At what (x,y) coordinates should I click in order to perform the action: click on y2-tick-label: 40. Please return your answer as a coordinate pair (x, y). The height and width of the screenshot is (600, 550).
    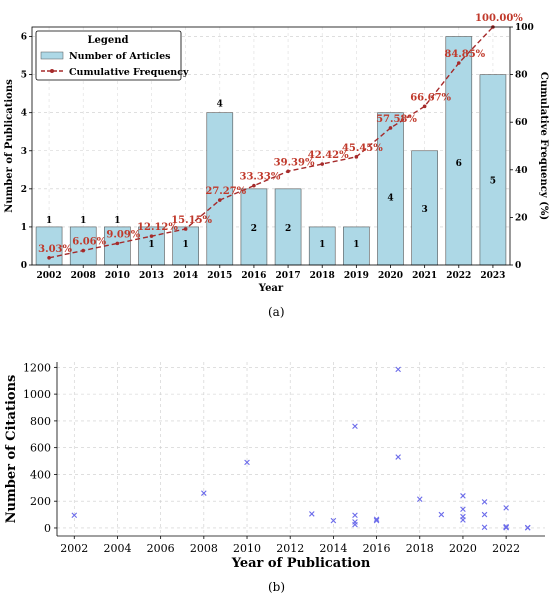
    Looking at the image, I should click on (521, 171).